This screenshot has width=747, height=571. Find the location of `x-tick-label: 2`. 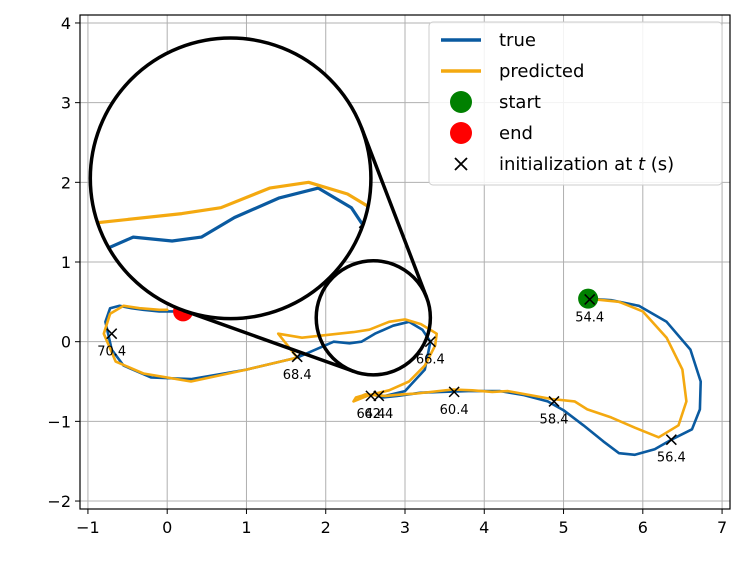

x-tick-label: 2 is located at coordinates (326, 527).